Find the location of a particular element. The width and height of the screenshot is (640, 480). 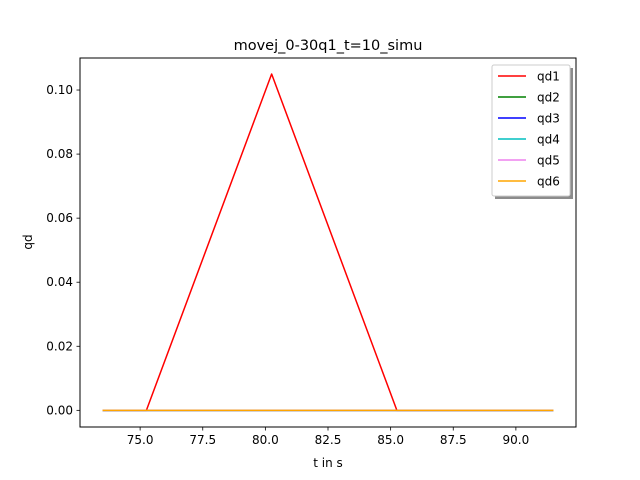

y-tick-label: 0.04 is located at coordinates (59, 282).